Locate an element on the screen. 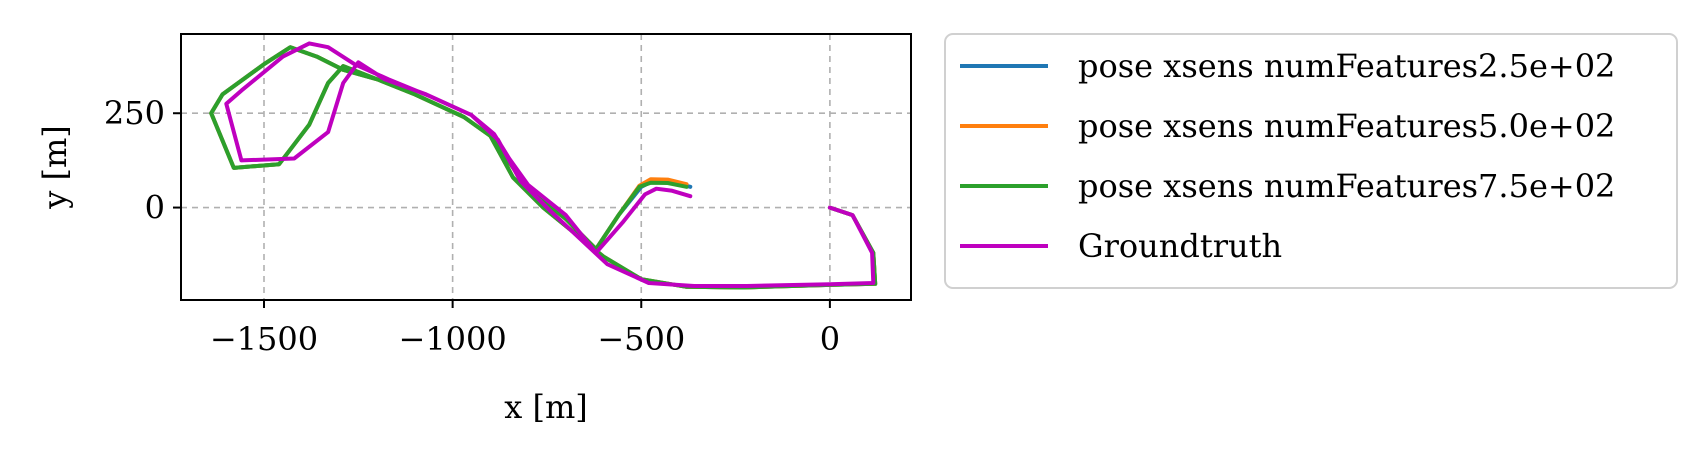 The image size is (1703, 457). legend-label-1: pose xsens numFeatures2.5e+02 is located at coordinates (1346, 66).